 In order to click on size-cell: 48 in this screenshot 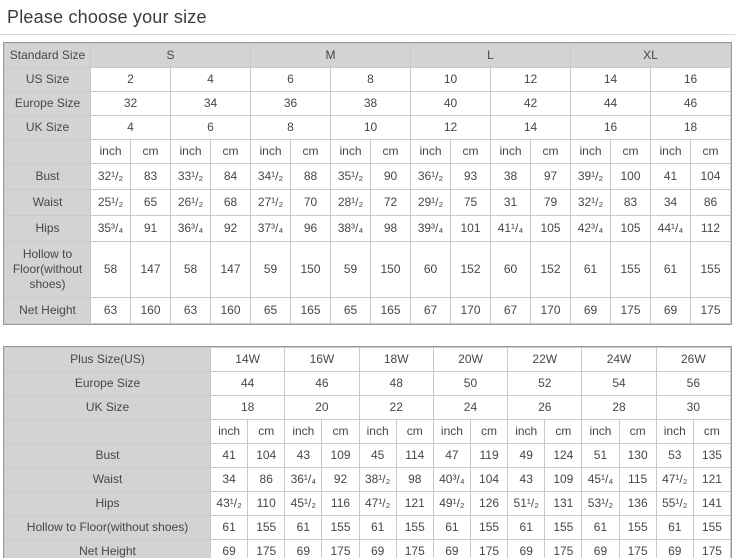, I will do `click(396, 383)`.